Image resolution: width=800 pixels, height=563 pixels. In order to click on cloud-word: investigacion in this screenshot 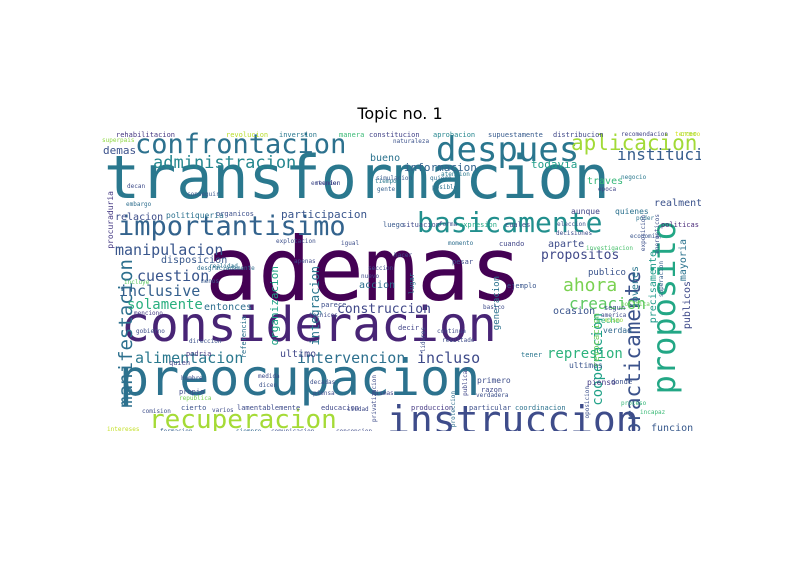, I will do `click(609, 248)`.